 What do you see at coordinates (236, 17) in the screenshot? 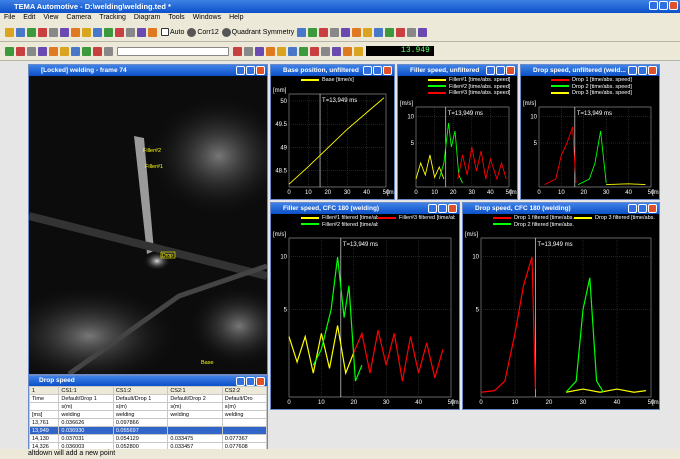
I see `menu-item: Help` at bounding box center [236, 17].